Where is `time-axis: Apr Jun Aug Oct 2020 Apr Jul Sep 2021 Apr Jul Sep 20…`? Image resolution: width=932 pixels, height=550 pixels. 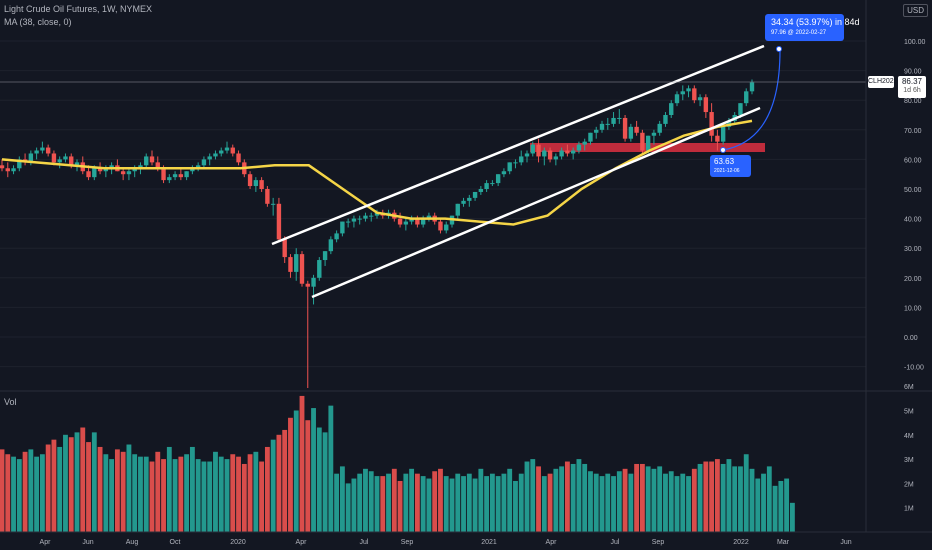
time-axis: Apr Jun Aug Oct 2020 Apr Jul Sep 2021 Apr Jul Sep 20… is located at coordinates (446, 542).